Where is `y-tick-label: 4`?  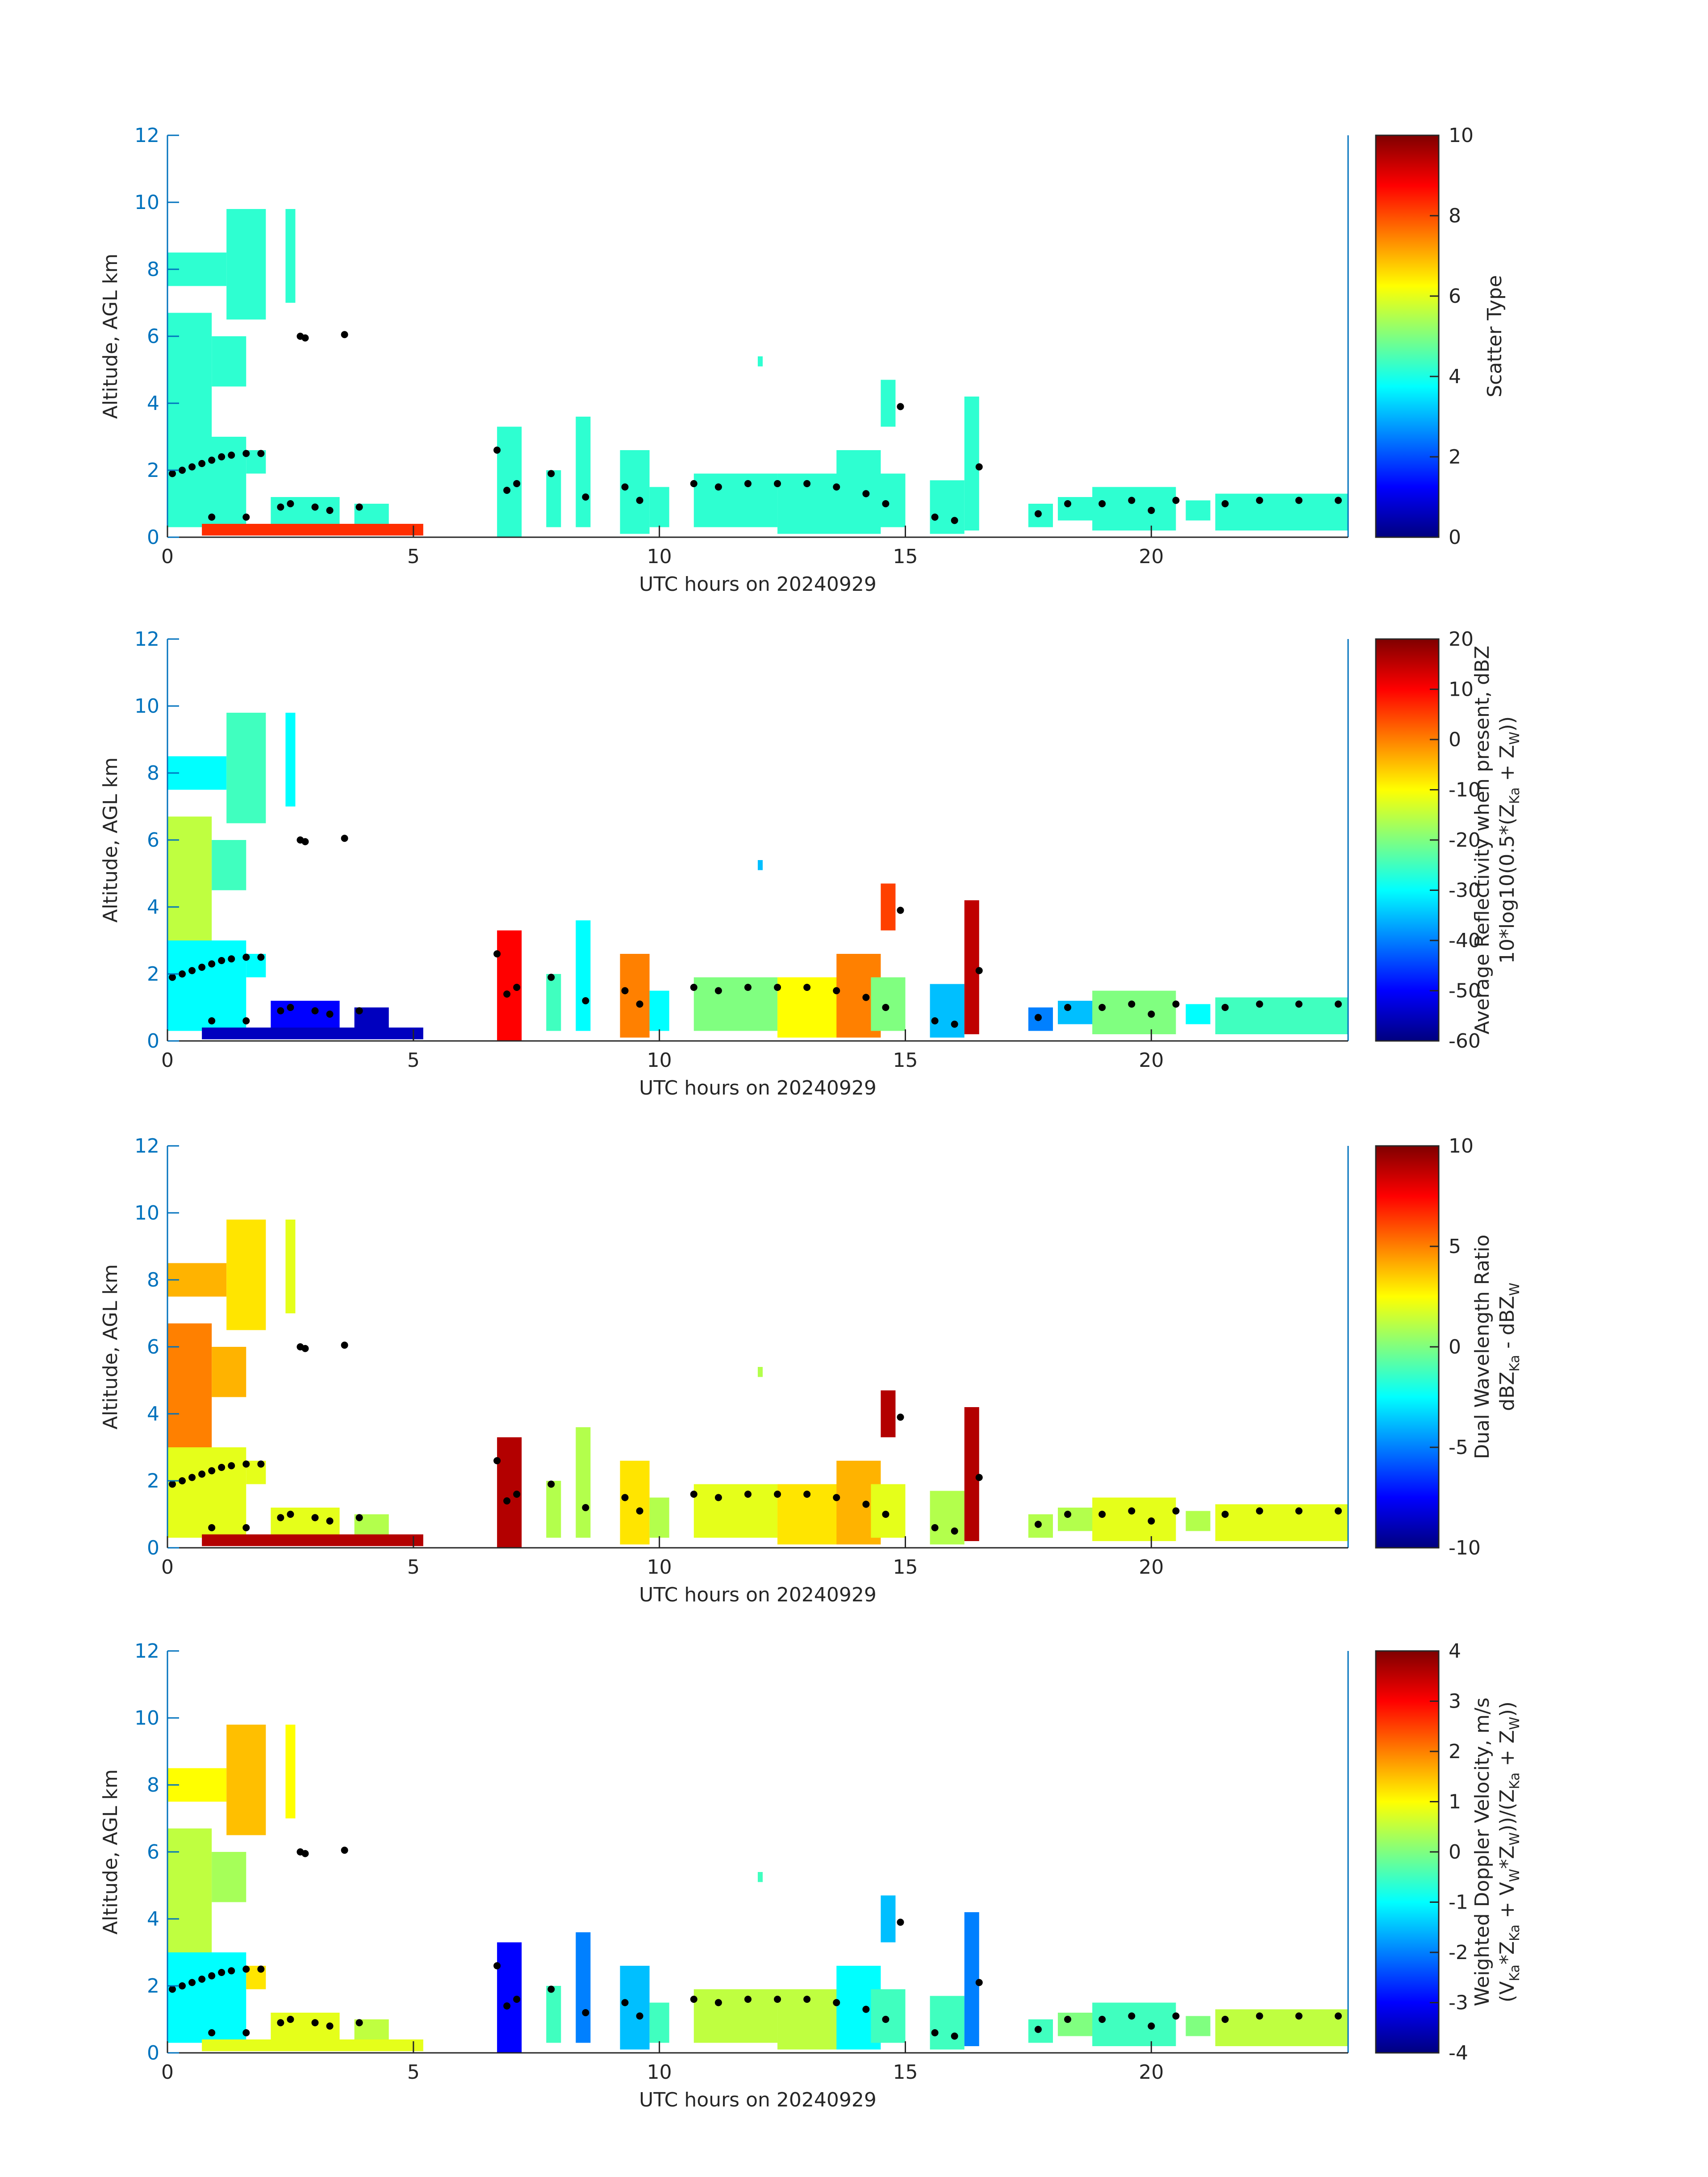
y-tick-label: 4 is located at coordinates (153, 403).